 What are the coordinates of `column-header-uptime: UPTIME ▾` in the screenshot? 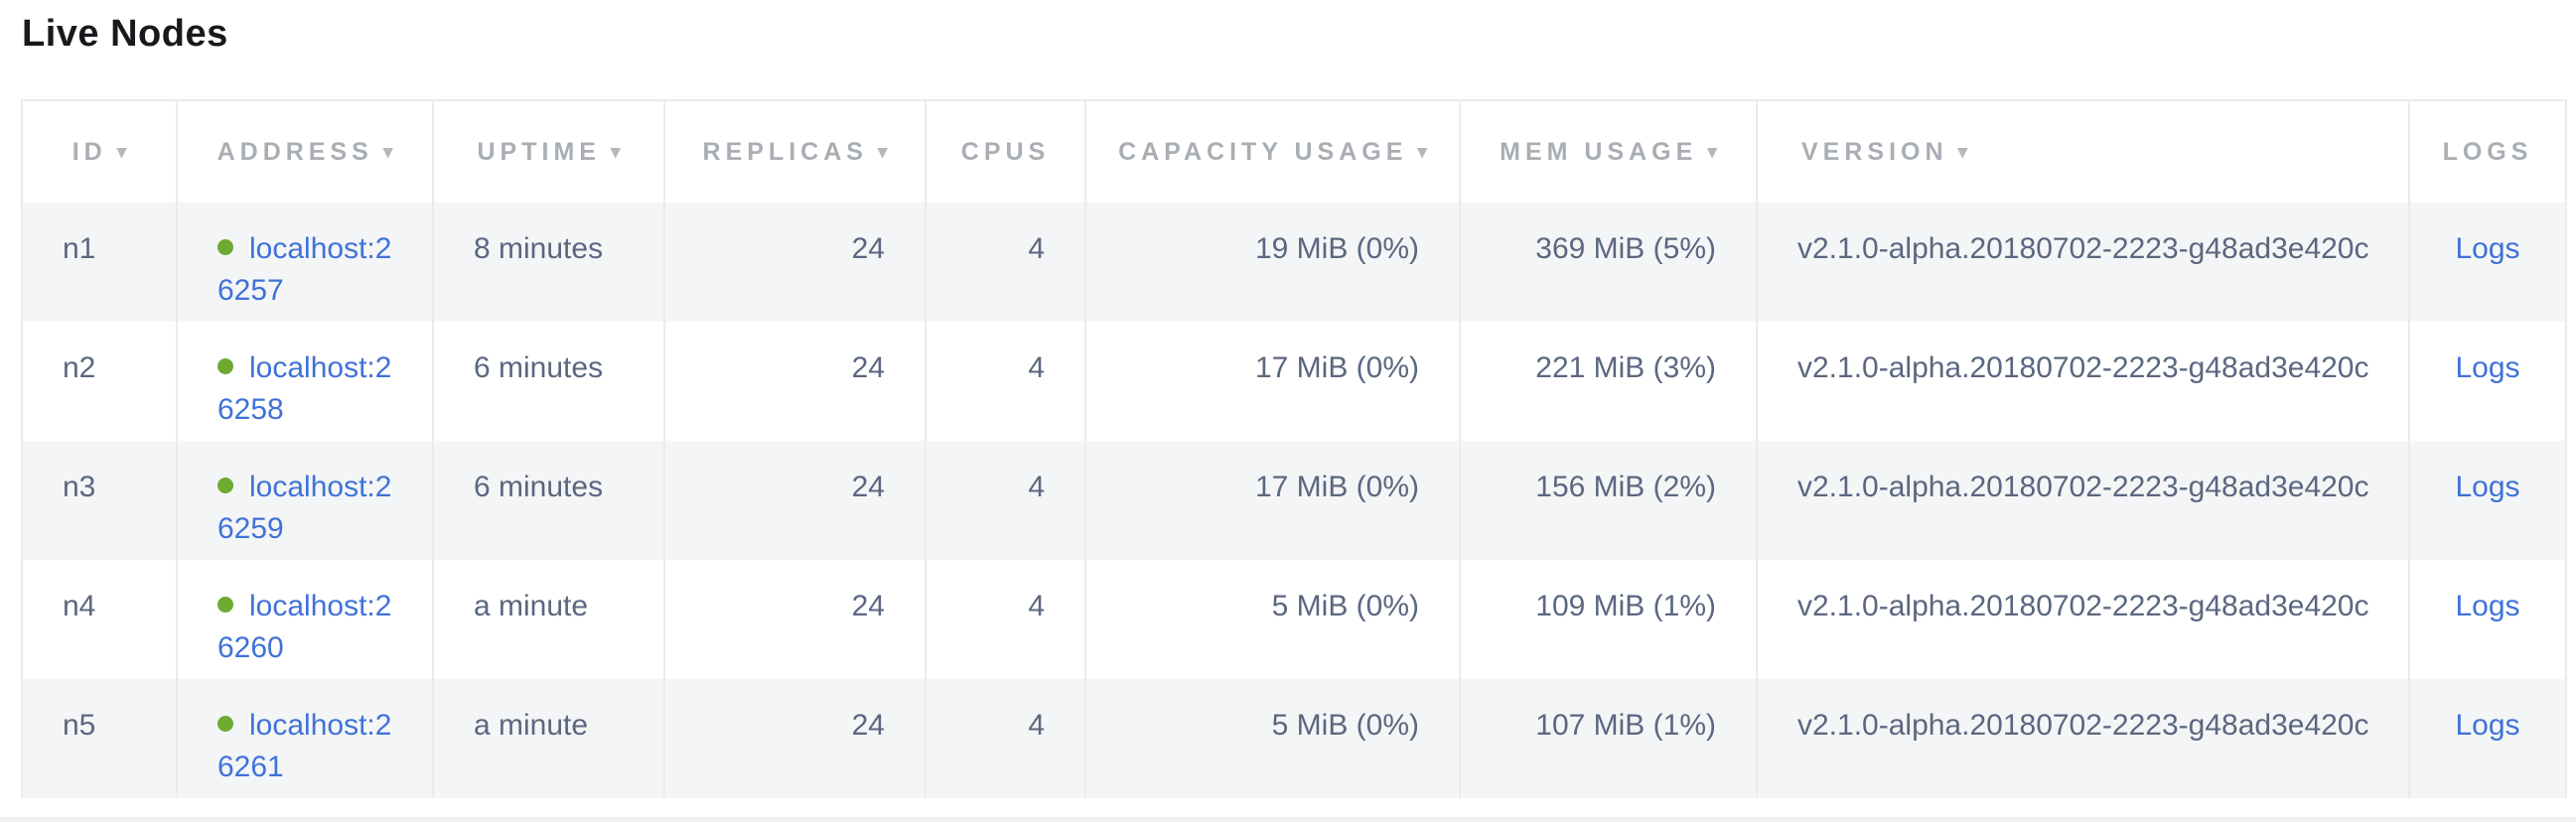 It's located at (549, 152).